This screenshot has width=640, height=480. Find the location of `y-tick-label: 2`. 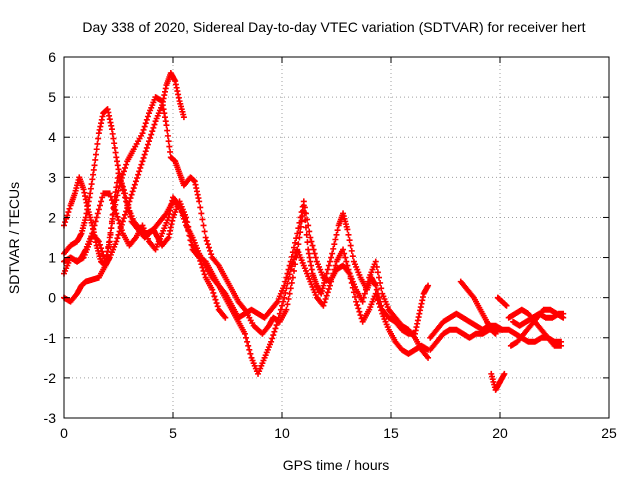

y-tick-label: 2 is located at coordinates (52, 217).